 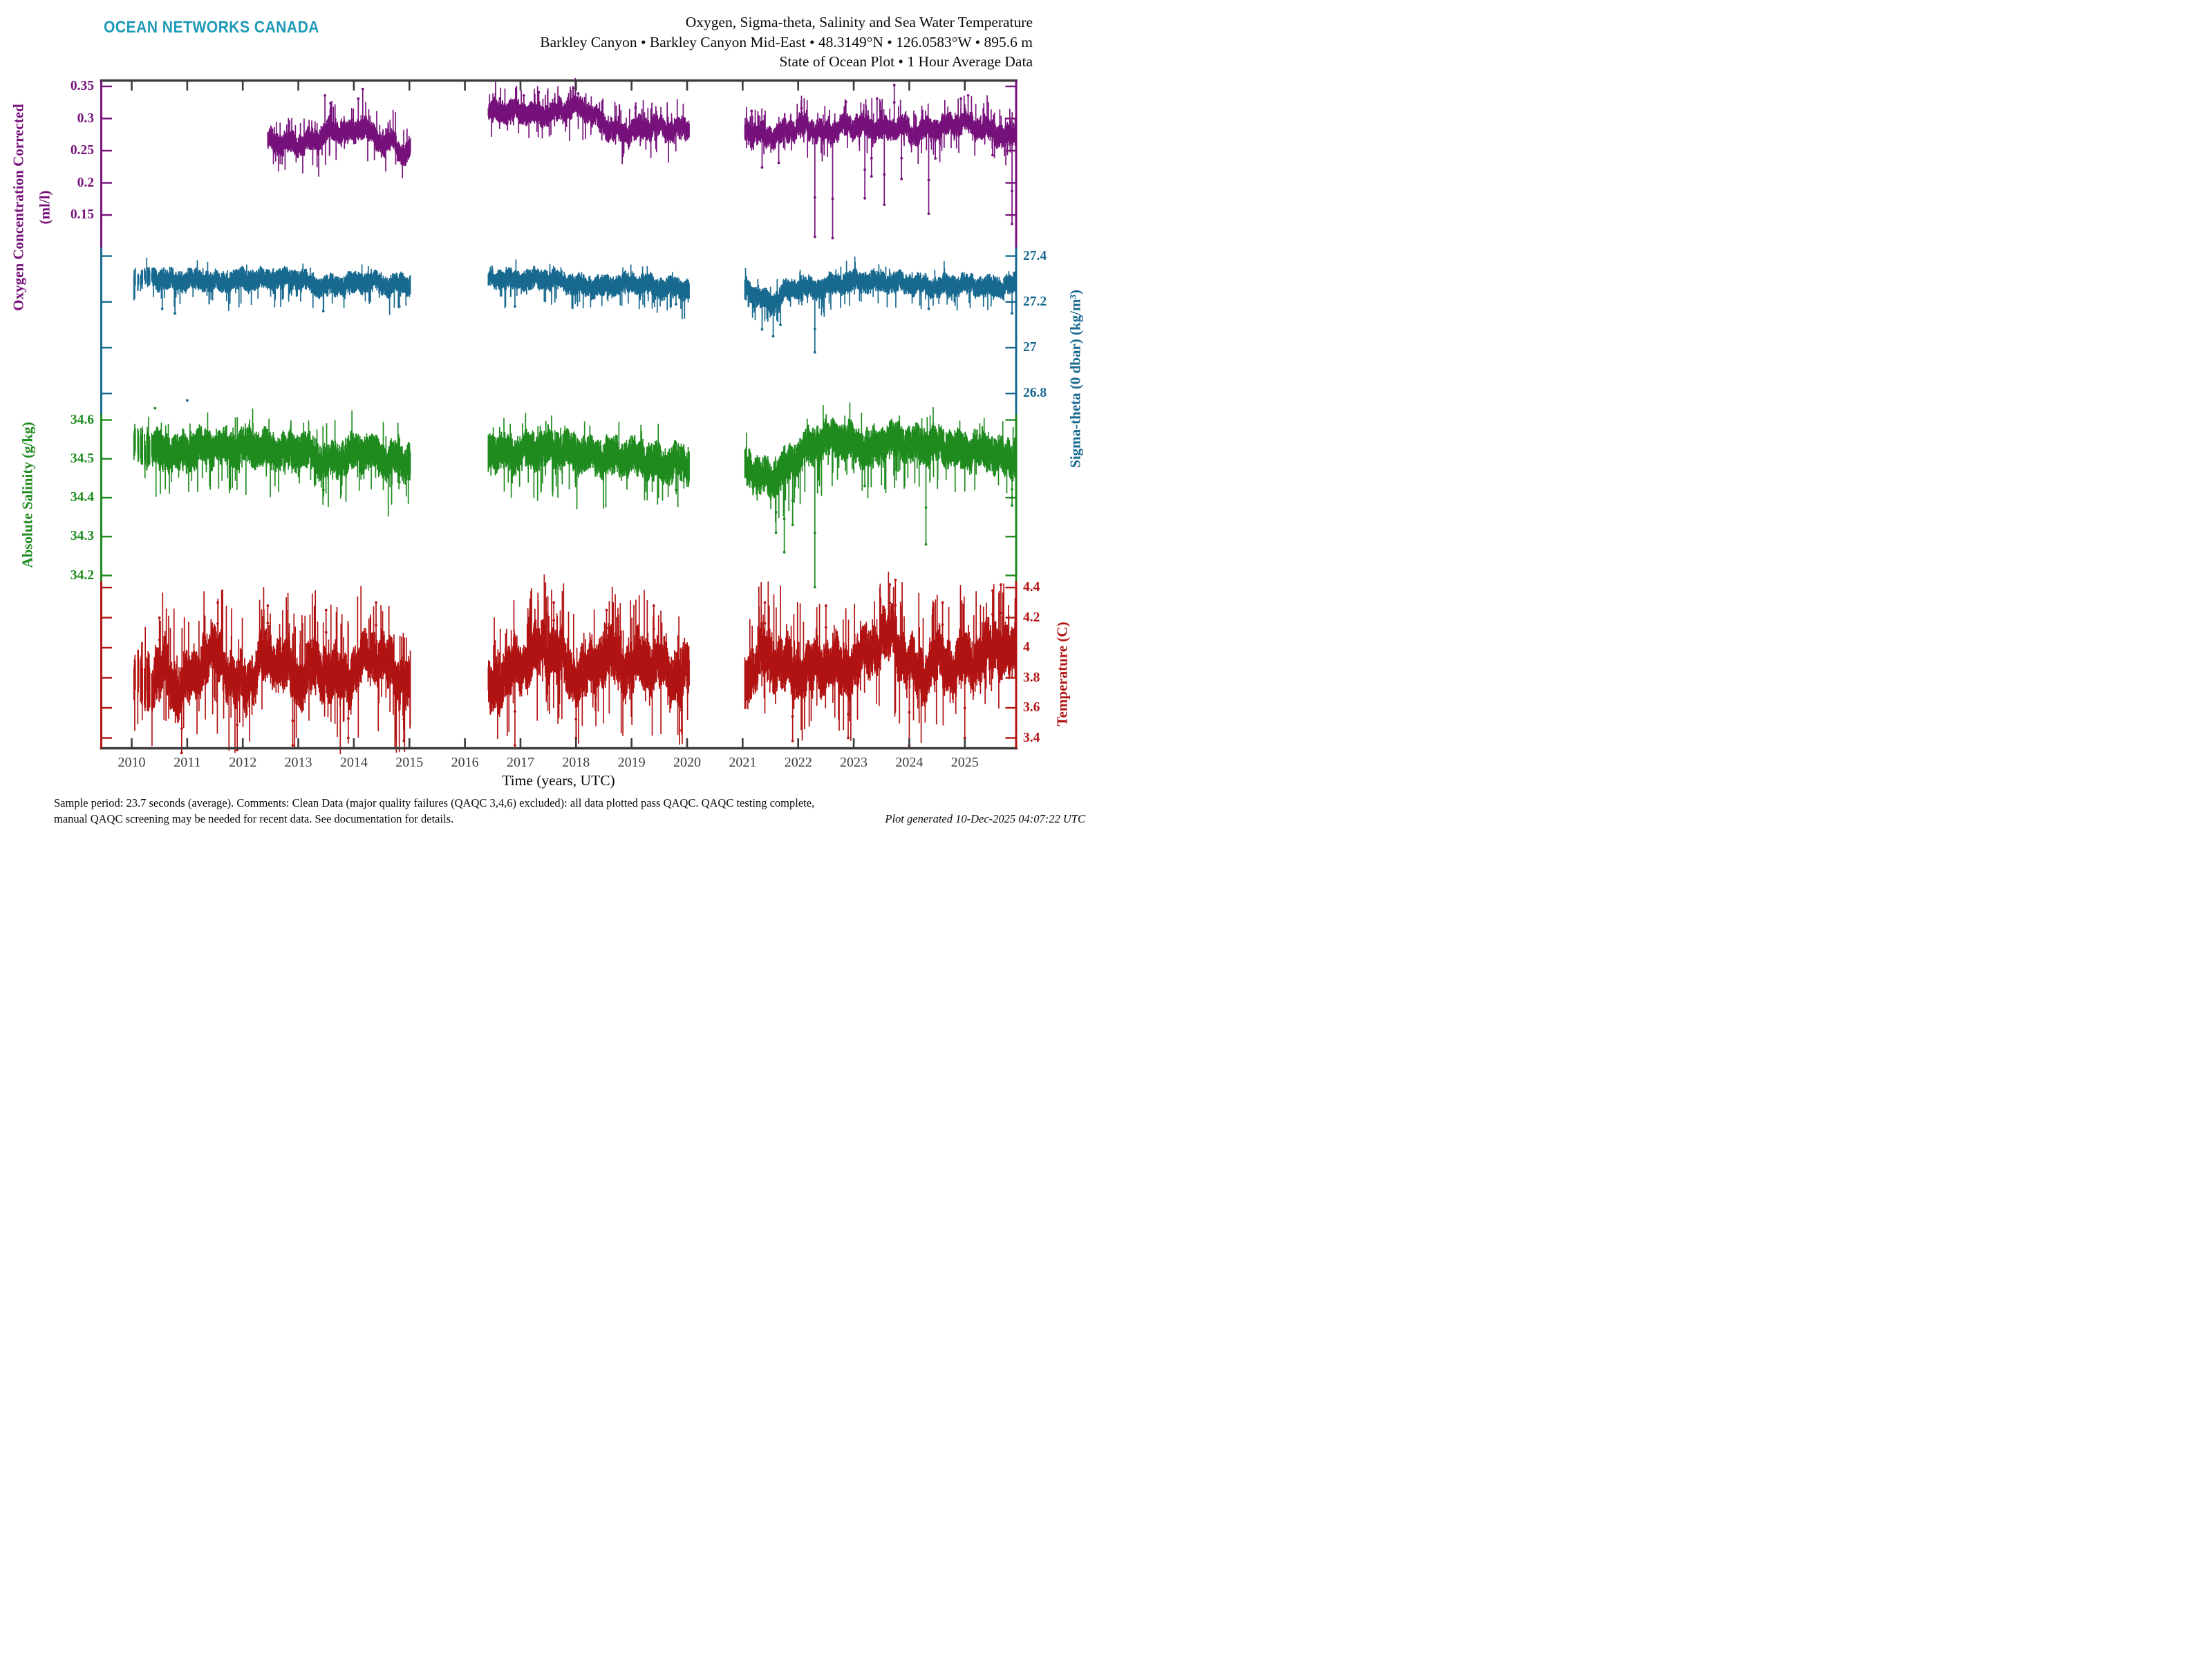 What do you see at coordinates (558, 780) in the screenshot?
I see `x-axis-label: Time (years, UTC)` at bounding box center [558, 780].